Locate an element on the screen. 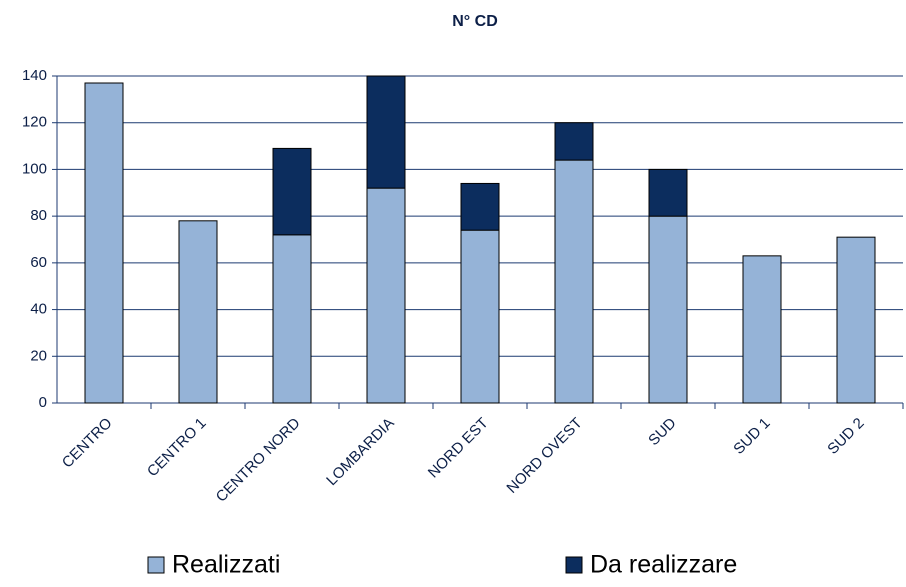 This screenshot has height=587, width=906. y-tick-label: 40 is located at coordinates (38, 309).